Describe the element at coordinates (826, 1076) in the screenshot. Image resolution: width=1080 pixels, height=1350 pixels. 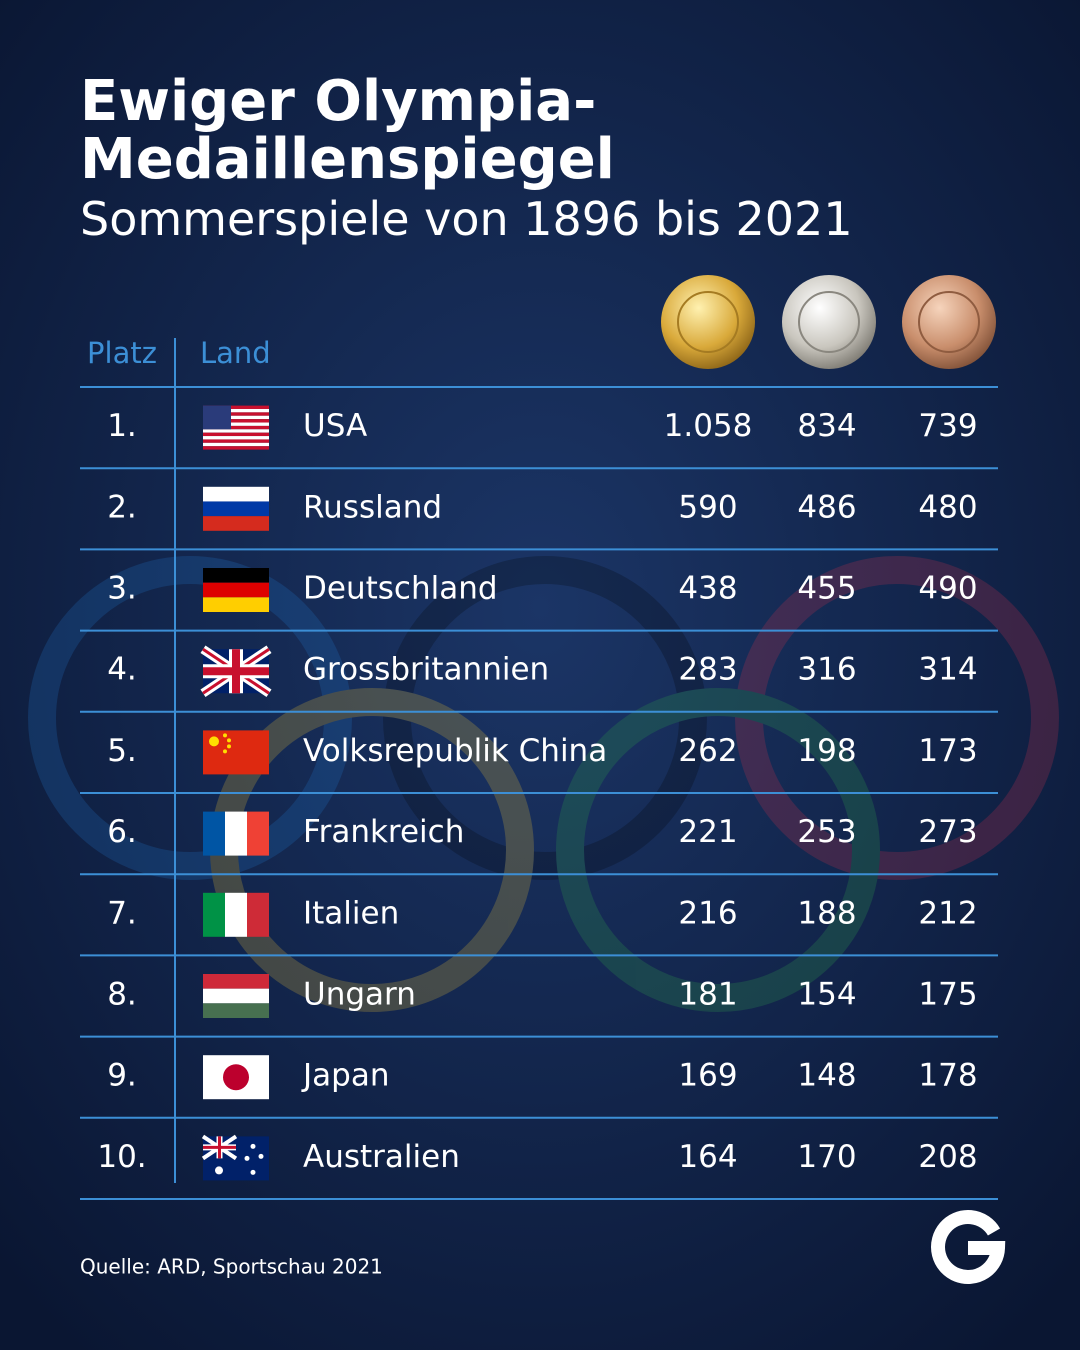
I see `medal-count: 148` at that location.